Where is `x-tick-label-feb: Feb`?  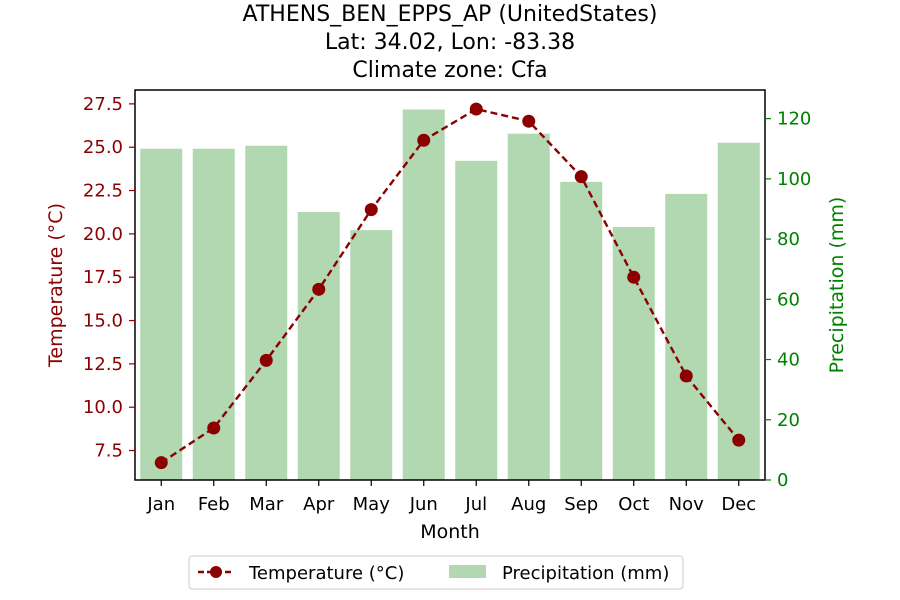
x-tick-label-feb: Feb is located at coordinates (214, 504).